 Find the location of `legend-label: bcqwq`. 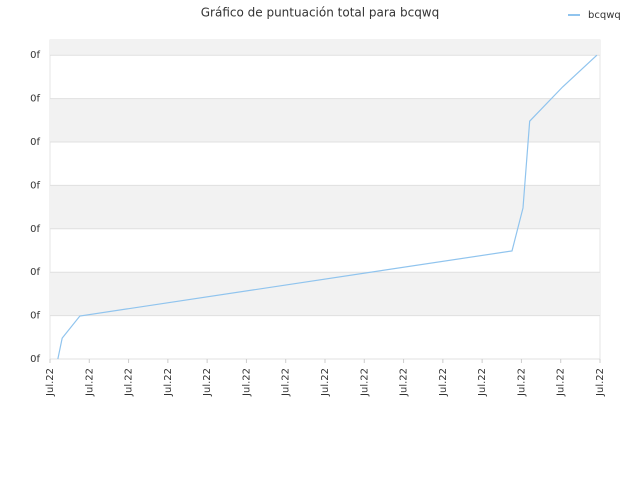

legend-label: bcqwq is located at coordinates (604, 15).